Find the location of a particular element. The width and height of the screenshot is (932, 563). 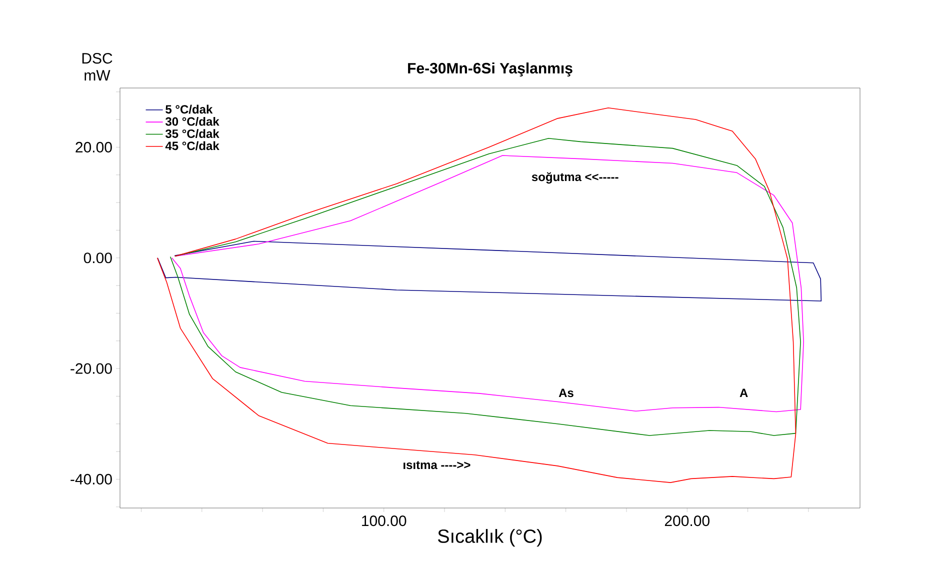

y-tick-label: -20.00 is located at coordinates (91, 368).